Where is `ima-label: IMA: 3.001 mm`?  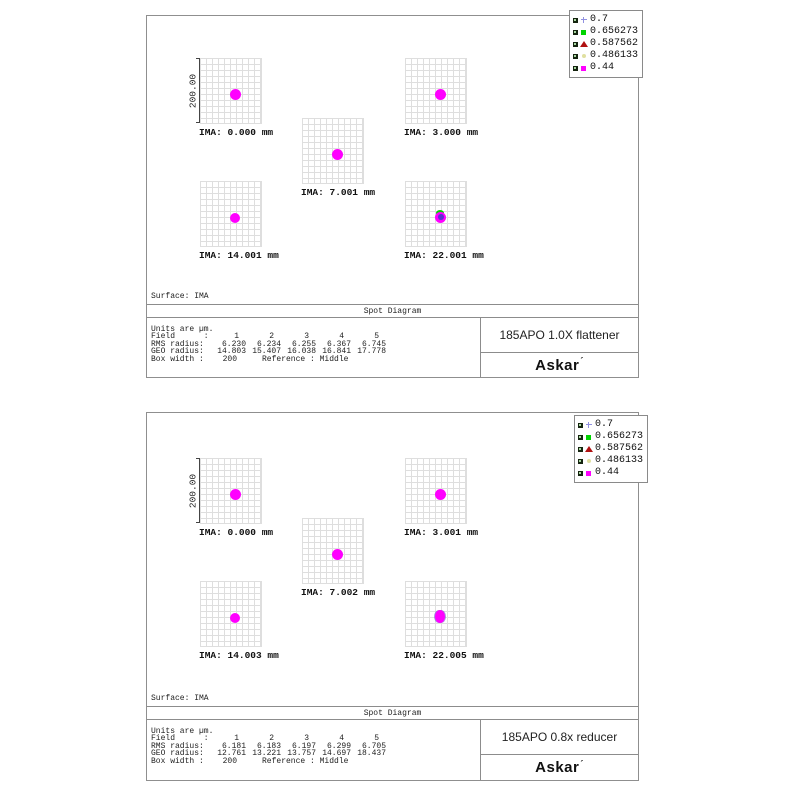
ima-label: IMA: 3.001 mm is located at coordinates (441, 532).